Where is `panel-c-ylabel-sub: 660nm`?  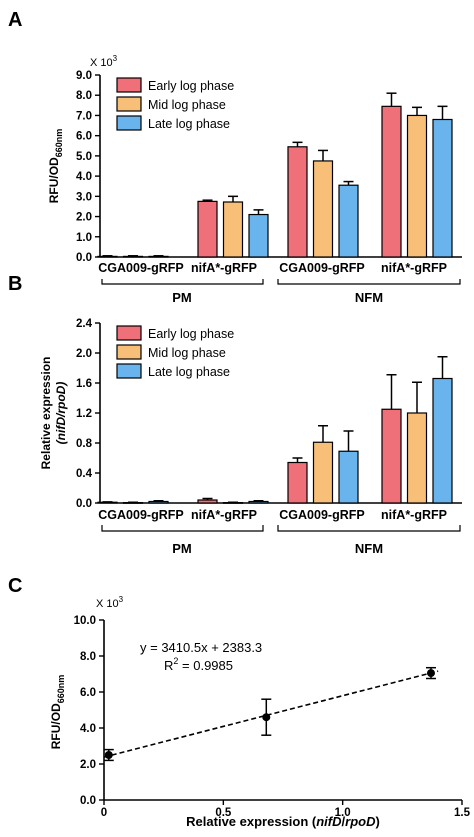 panel-c-ylabel-sub: 660nm is located at coordinates (61, 689).